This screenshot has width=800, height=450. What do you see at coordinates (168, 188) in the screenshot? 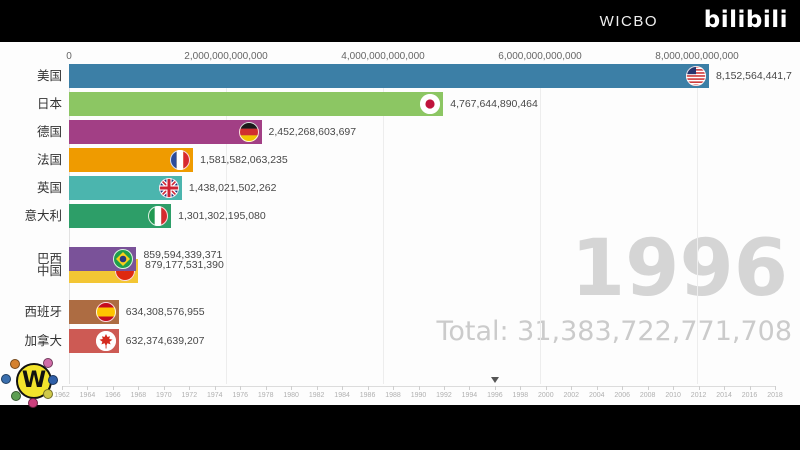
I see `uk-flag-icon` at bounding box center [168, 188].